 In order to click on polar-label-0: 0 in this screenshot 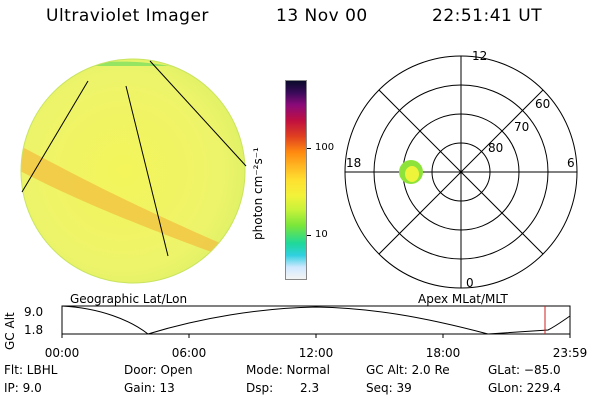, I will do `click(470, 283)`.